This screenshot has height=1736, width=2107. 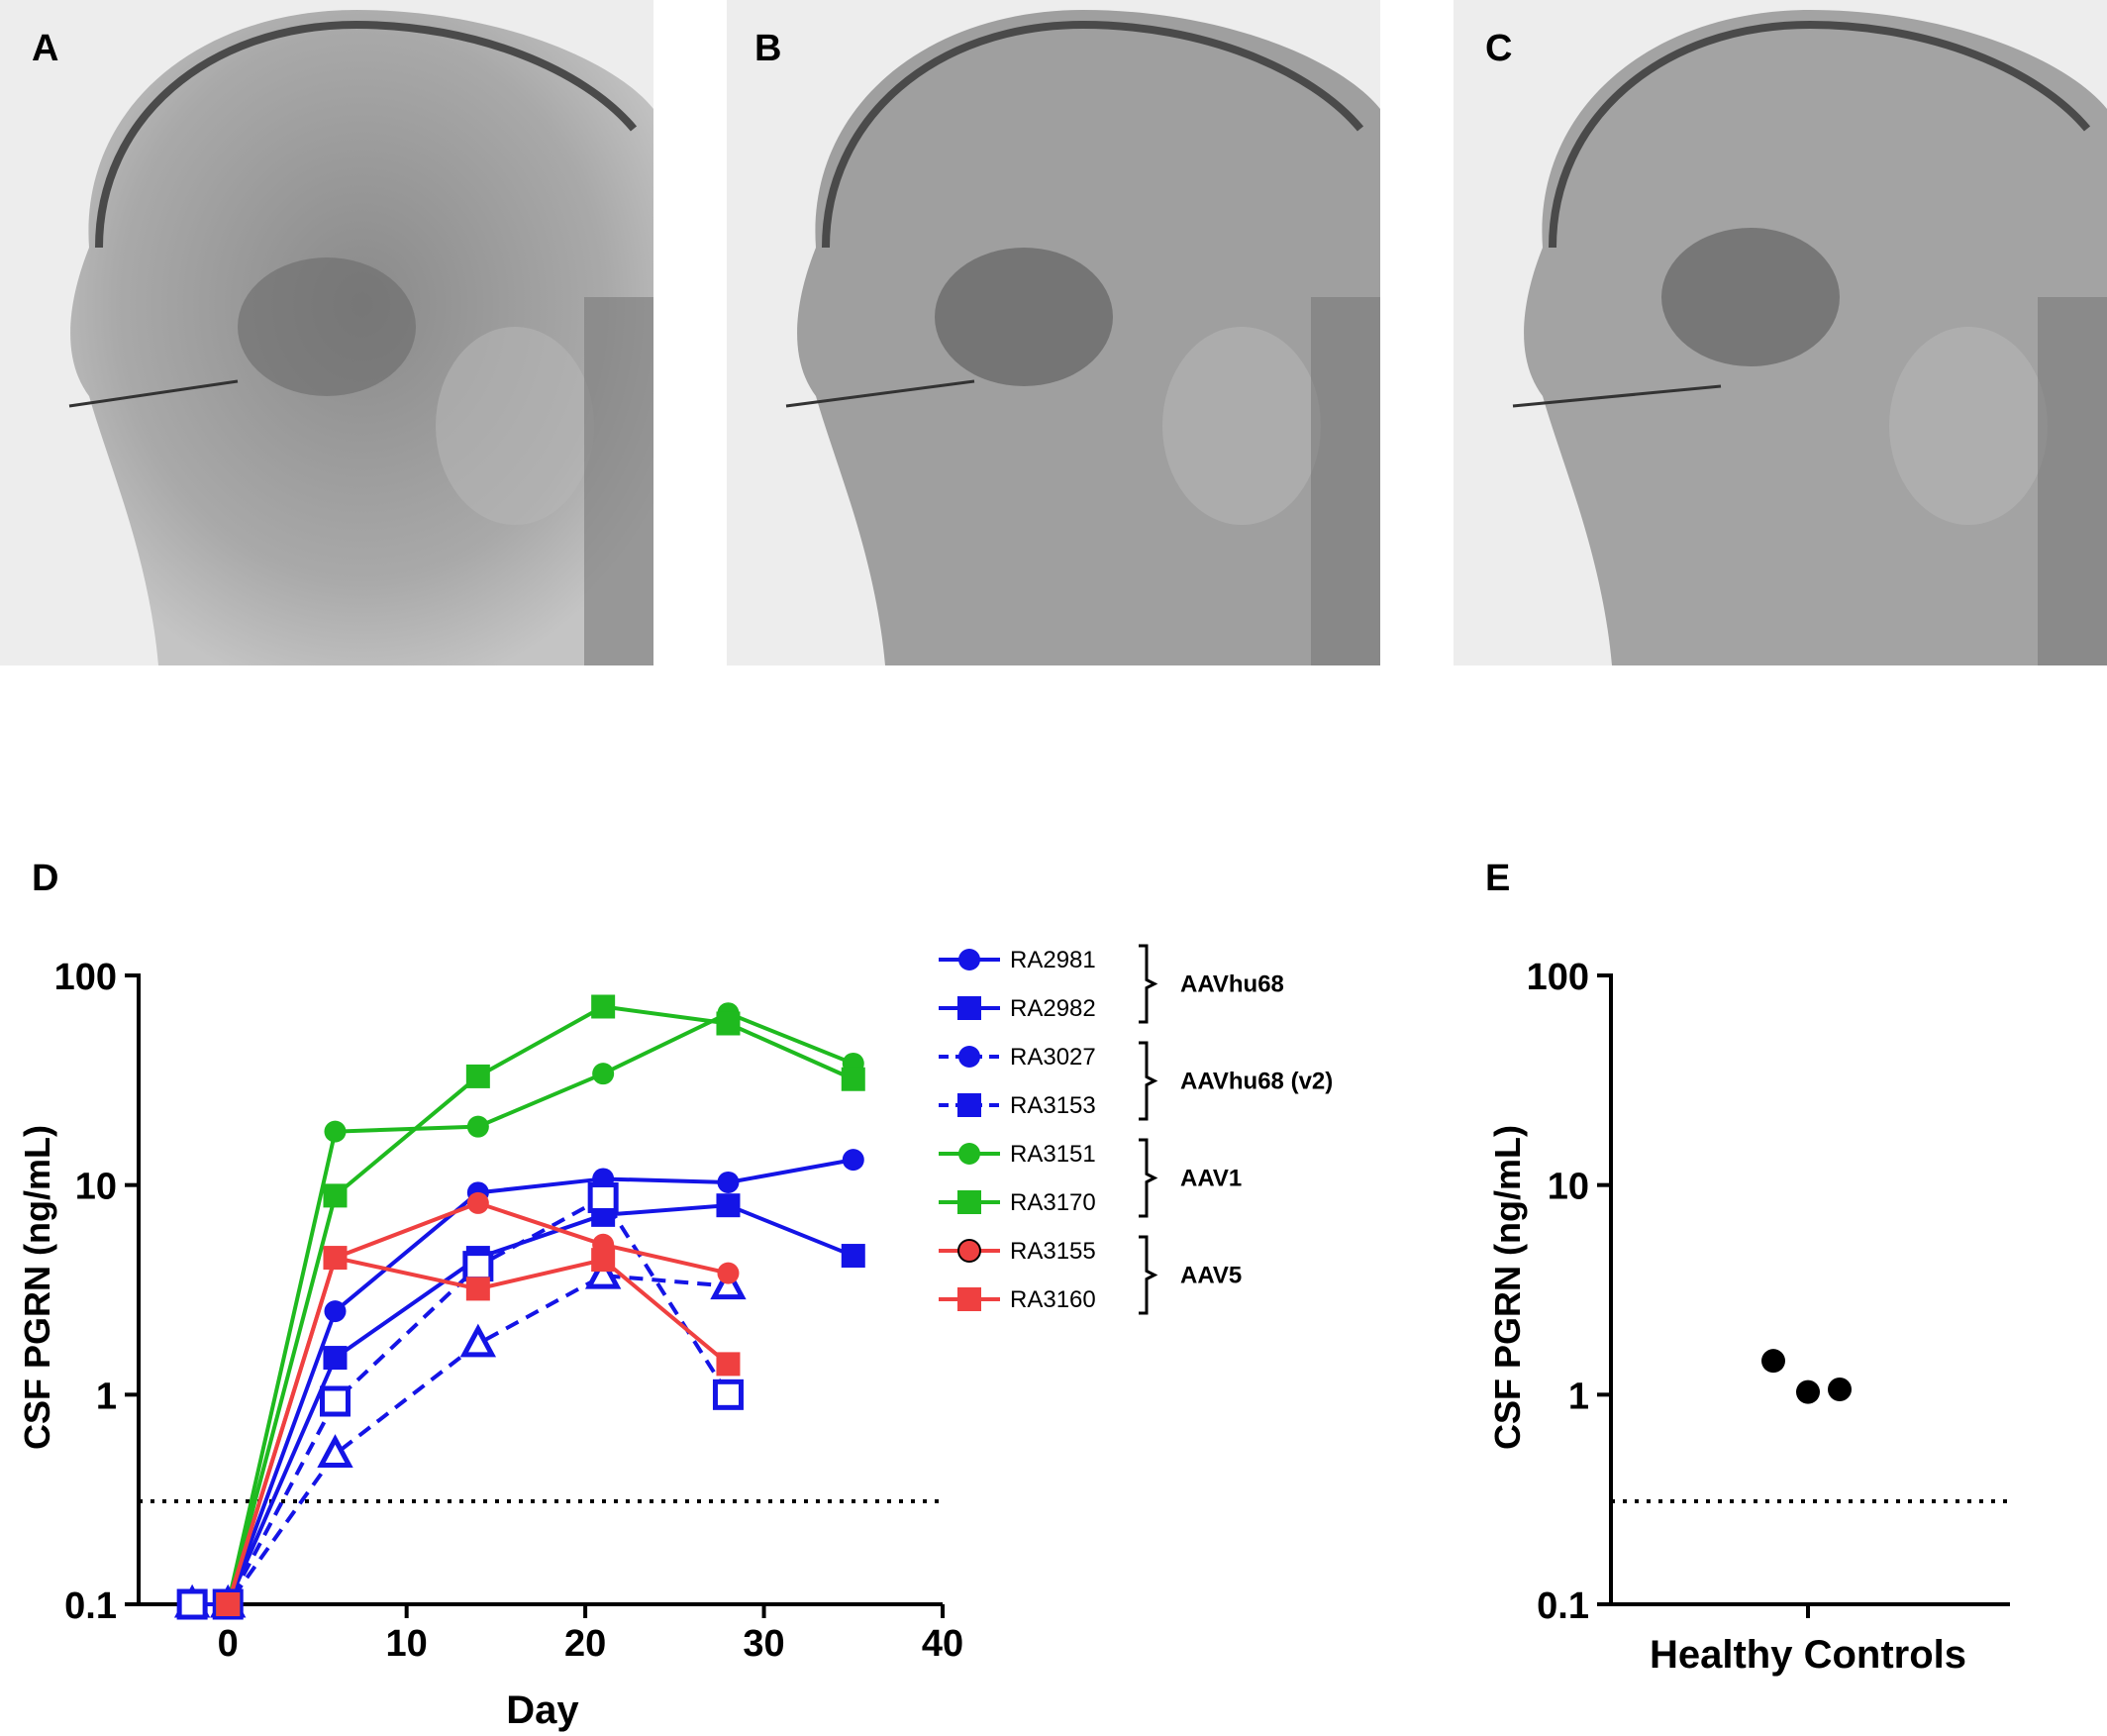 What do you see at coordinates (1053, 332) in the screenshot?
I see `xray-image-b` at bounding box center [1053, 332].